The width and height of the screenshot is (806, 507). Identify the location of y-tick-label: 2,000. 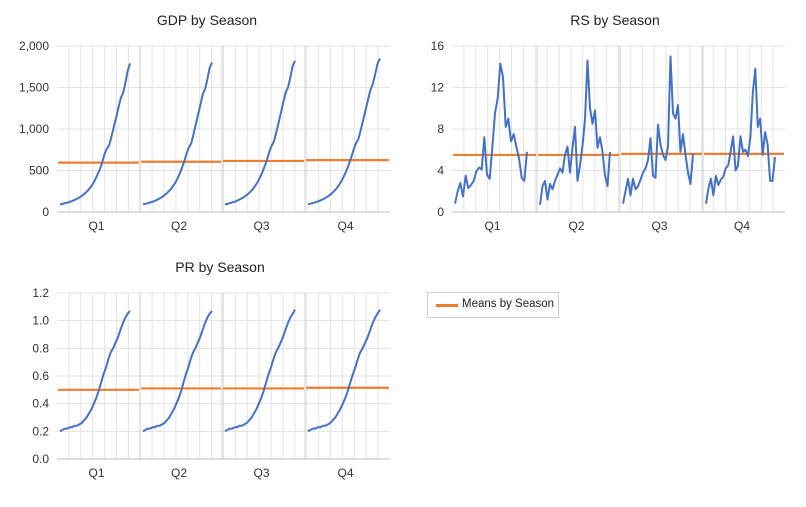
(34, 46).